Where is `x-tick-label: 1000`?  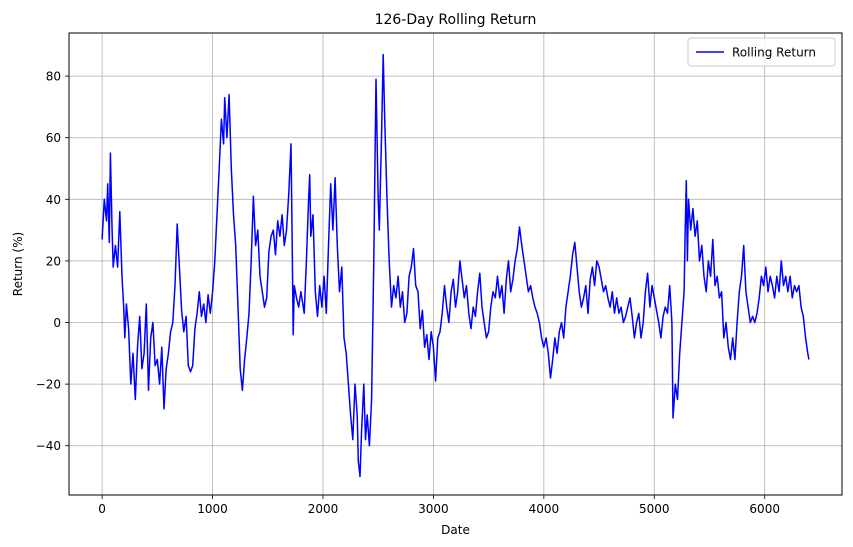
x-tick-label: 1000 is located at coordinates (212, 509).